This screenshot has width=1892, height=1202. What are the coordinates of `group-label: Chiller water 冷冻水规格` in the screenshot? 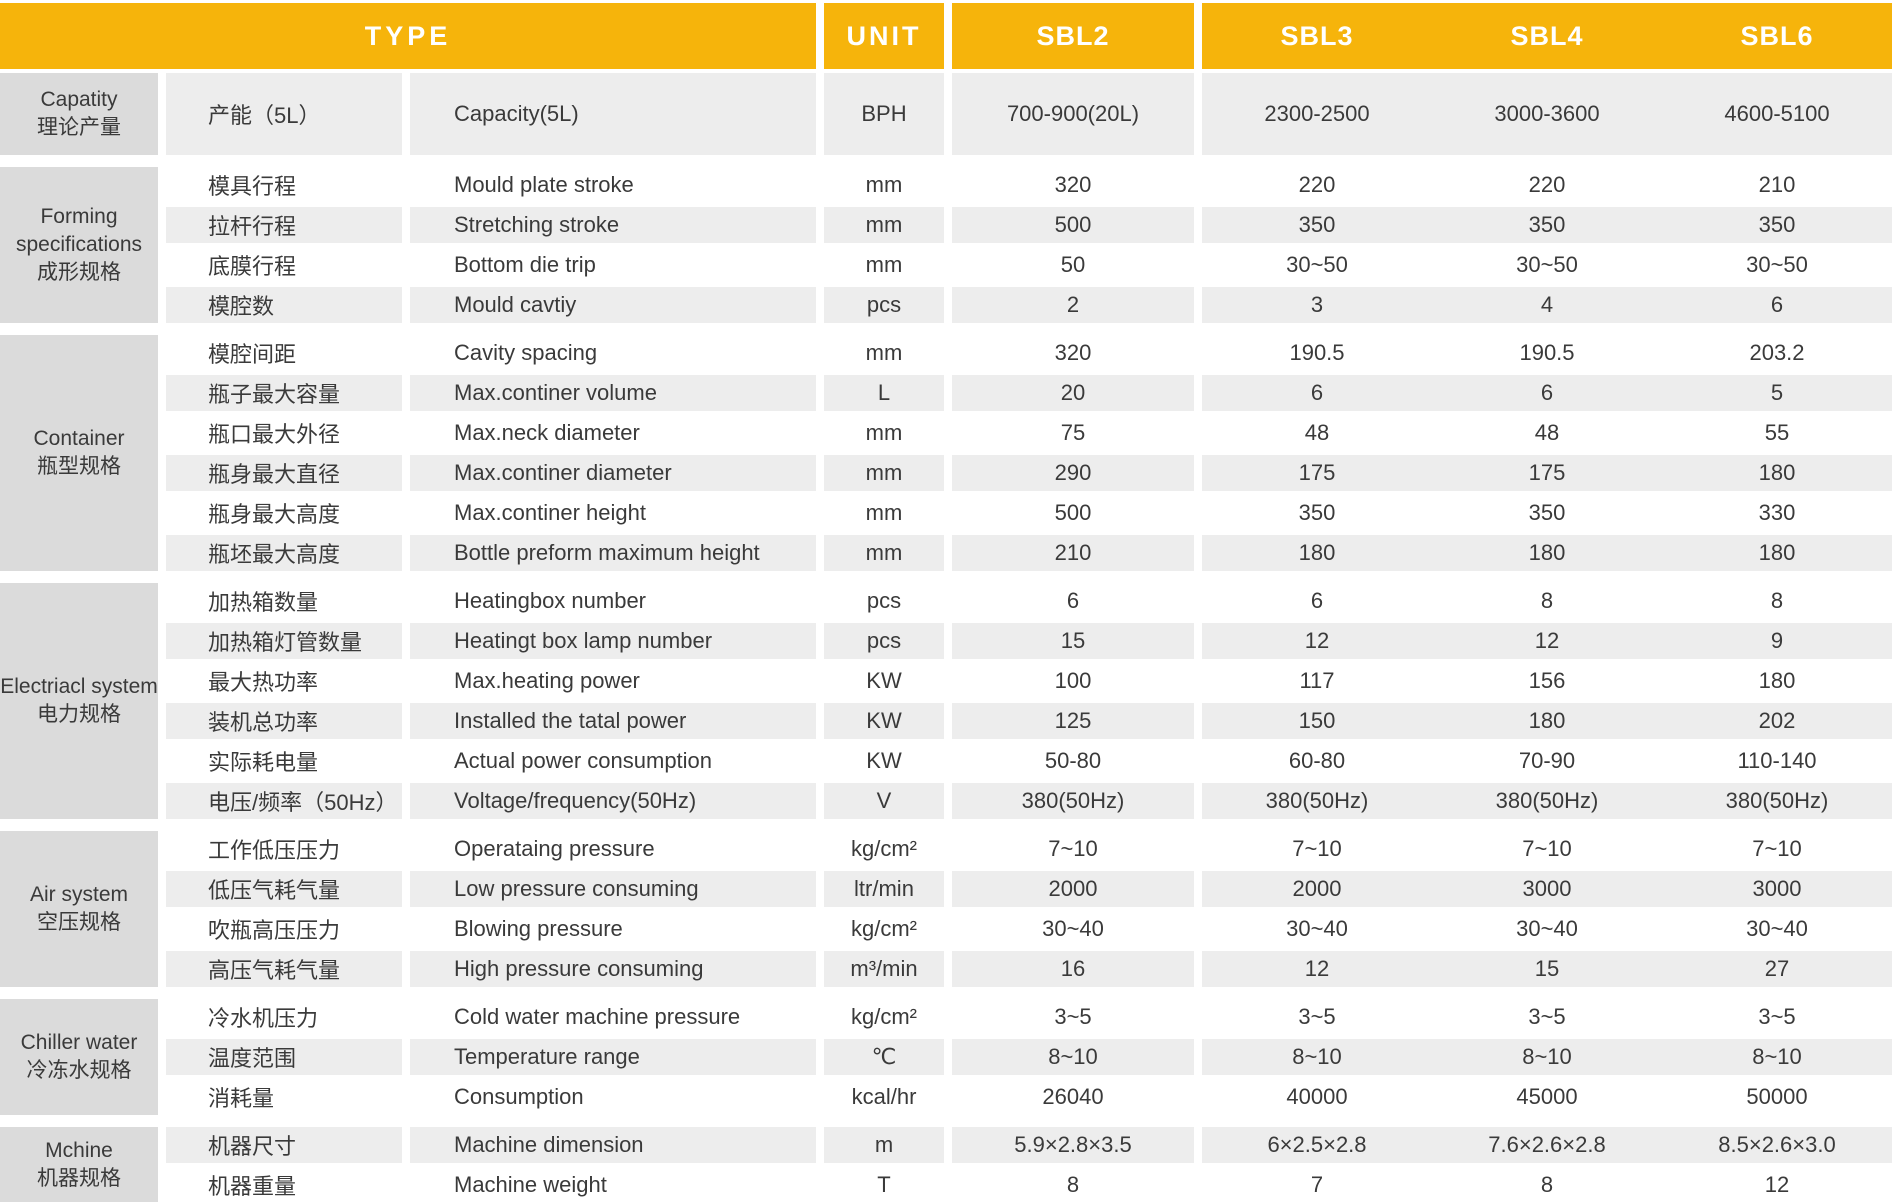 It's located at (79, 1057).